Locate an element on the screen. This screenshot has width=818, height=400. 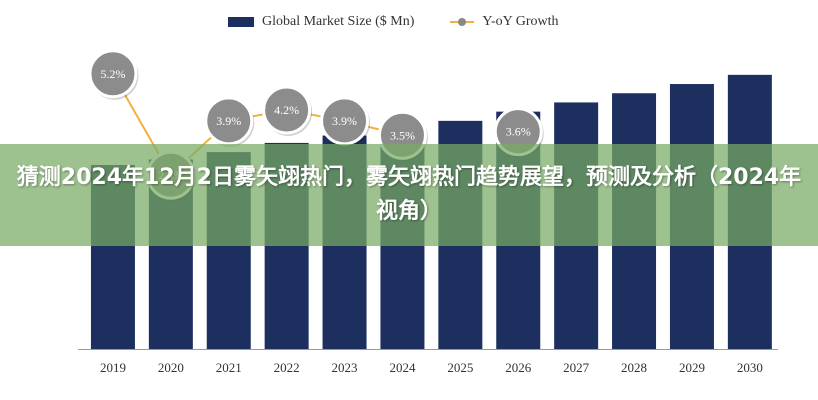
growth-marker-2023 is located at coordinates (345, 121).